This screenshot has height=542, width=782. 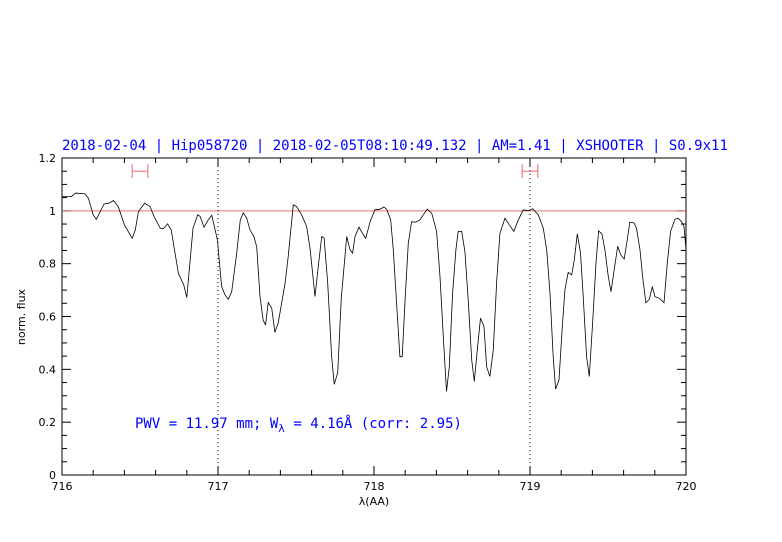 I want to click on x-axis-label: λ(AA), so click(x=374, y=501).